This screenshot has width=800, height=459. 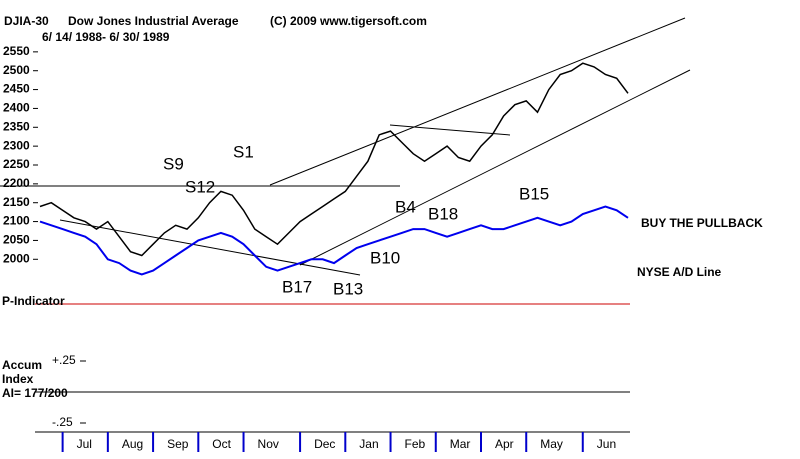 What do you see at coordinates (405, 206) in the screenshot?
I see `annotation: B4` at bounding box center [405, 206].